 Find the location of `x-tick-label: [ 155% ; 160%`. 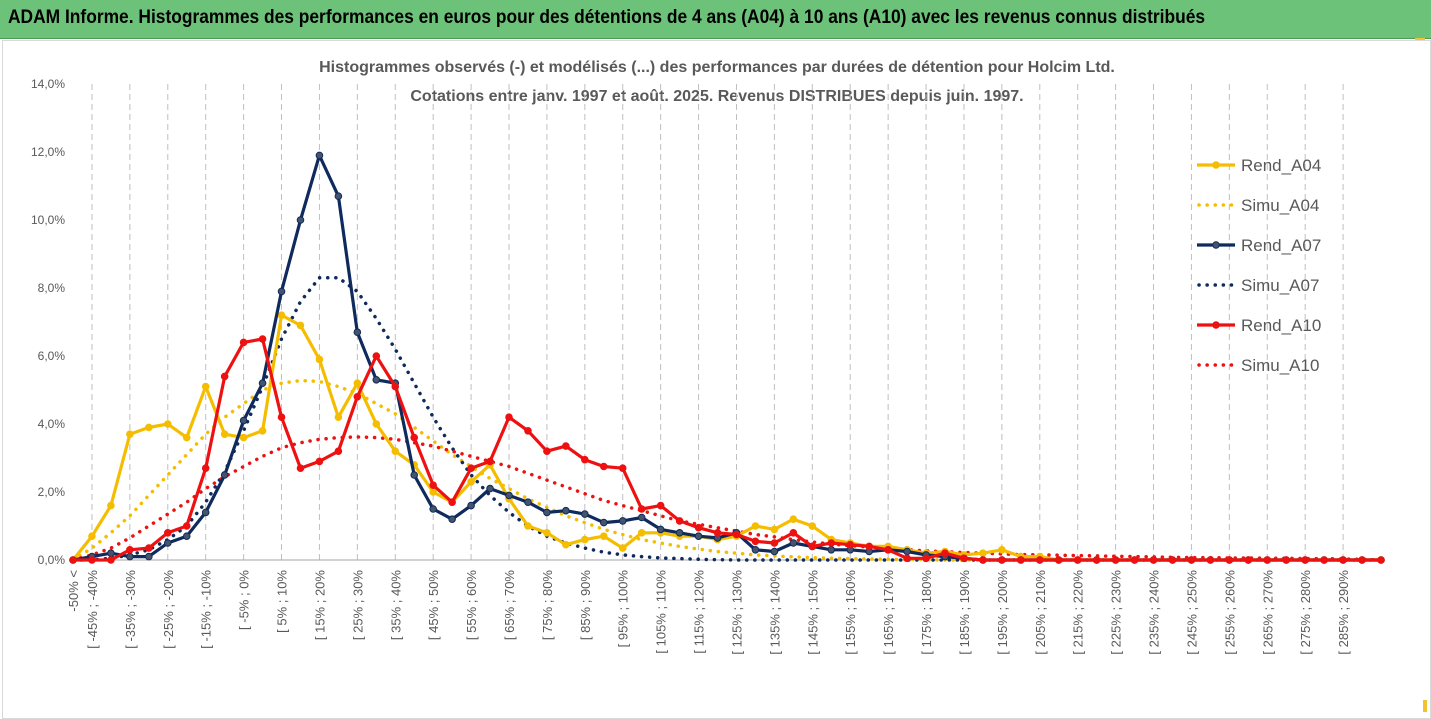

x-tick-label: [ 155% ; 160% is located at coordinates (850, 612).